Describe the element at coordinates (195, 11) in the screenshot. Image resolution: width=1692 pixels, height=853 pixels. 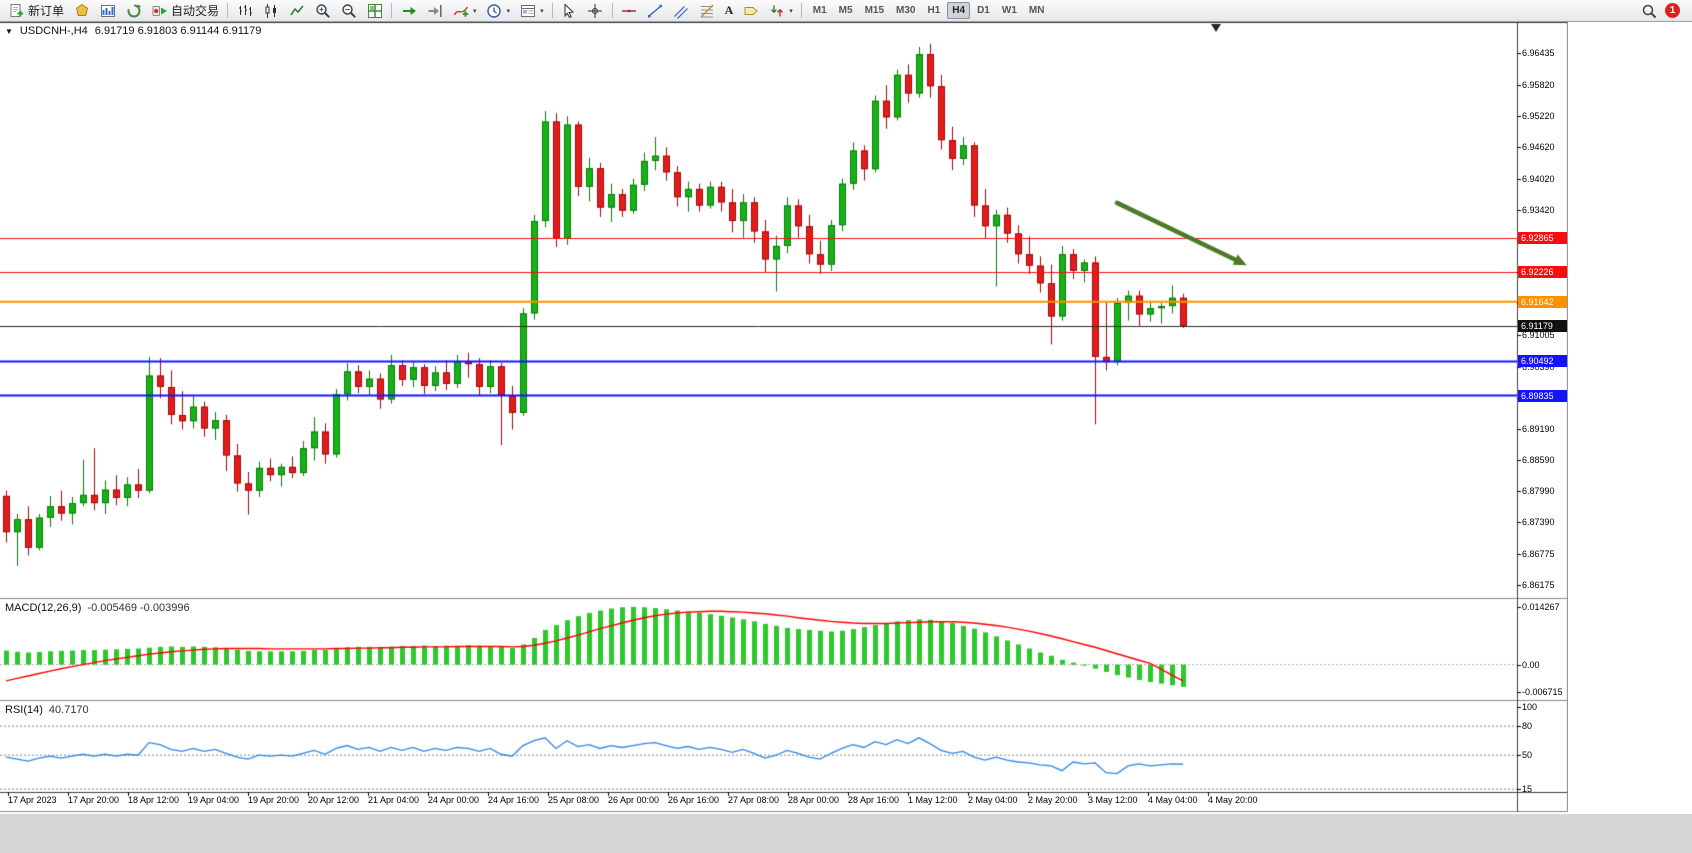
I see `autotrading-label: 自动交易` at that location.